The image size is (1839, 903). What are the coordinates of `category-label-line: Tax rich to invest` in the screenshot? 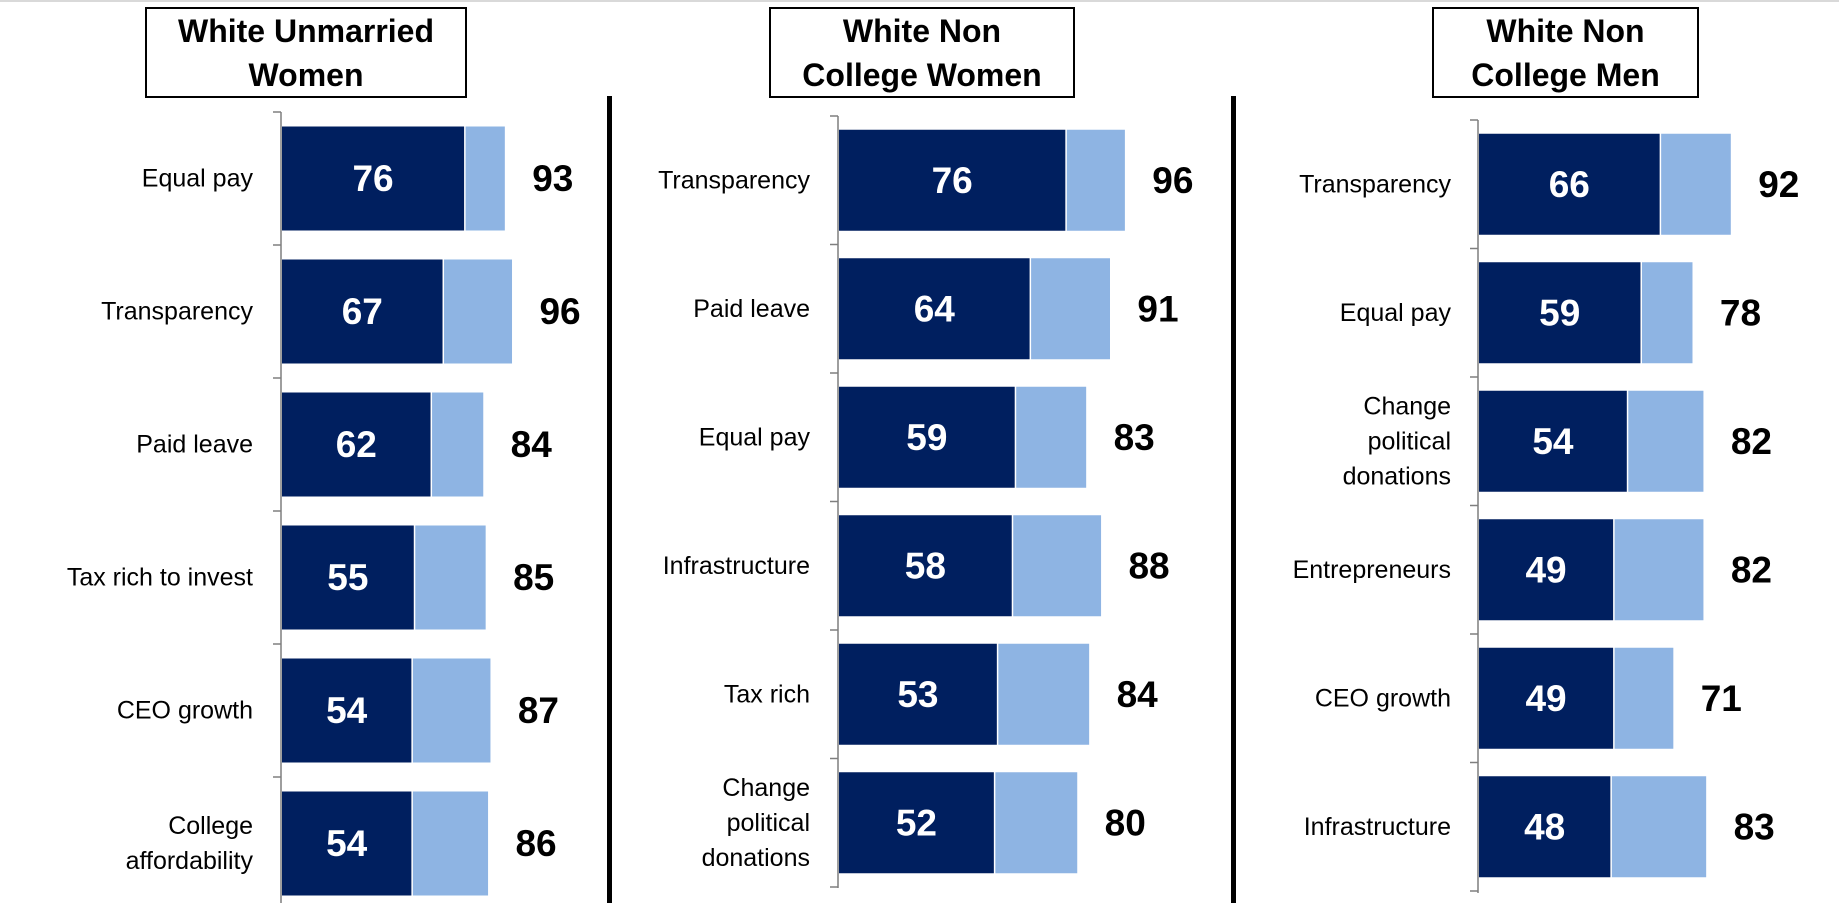 It's located at (160, 578).